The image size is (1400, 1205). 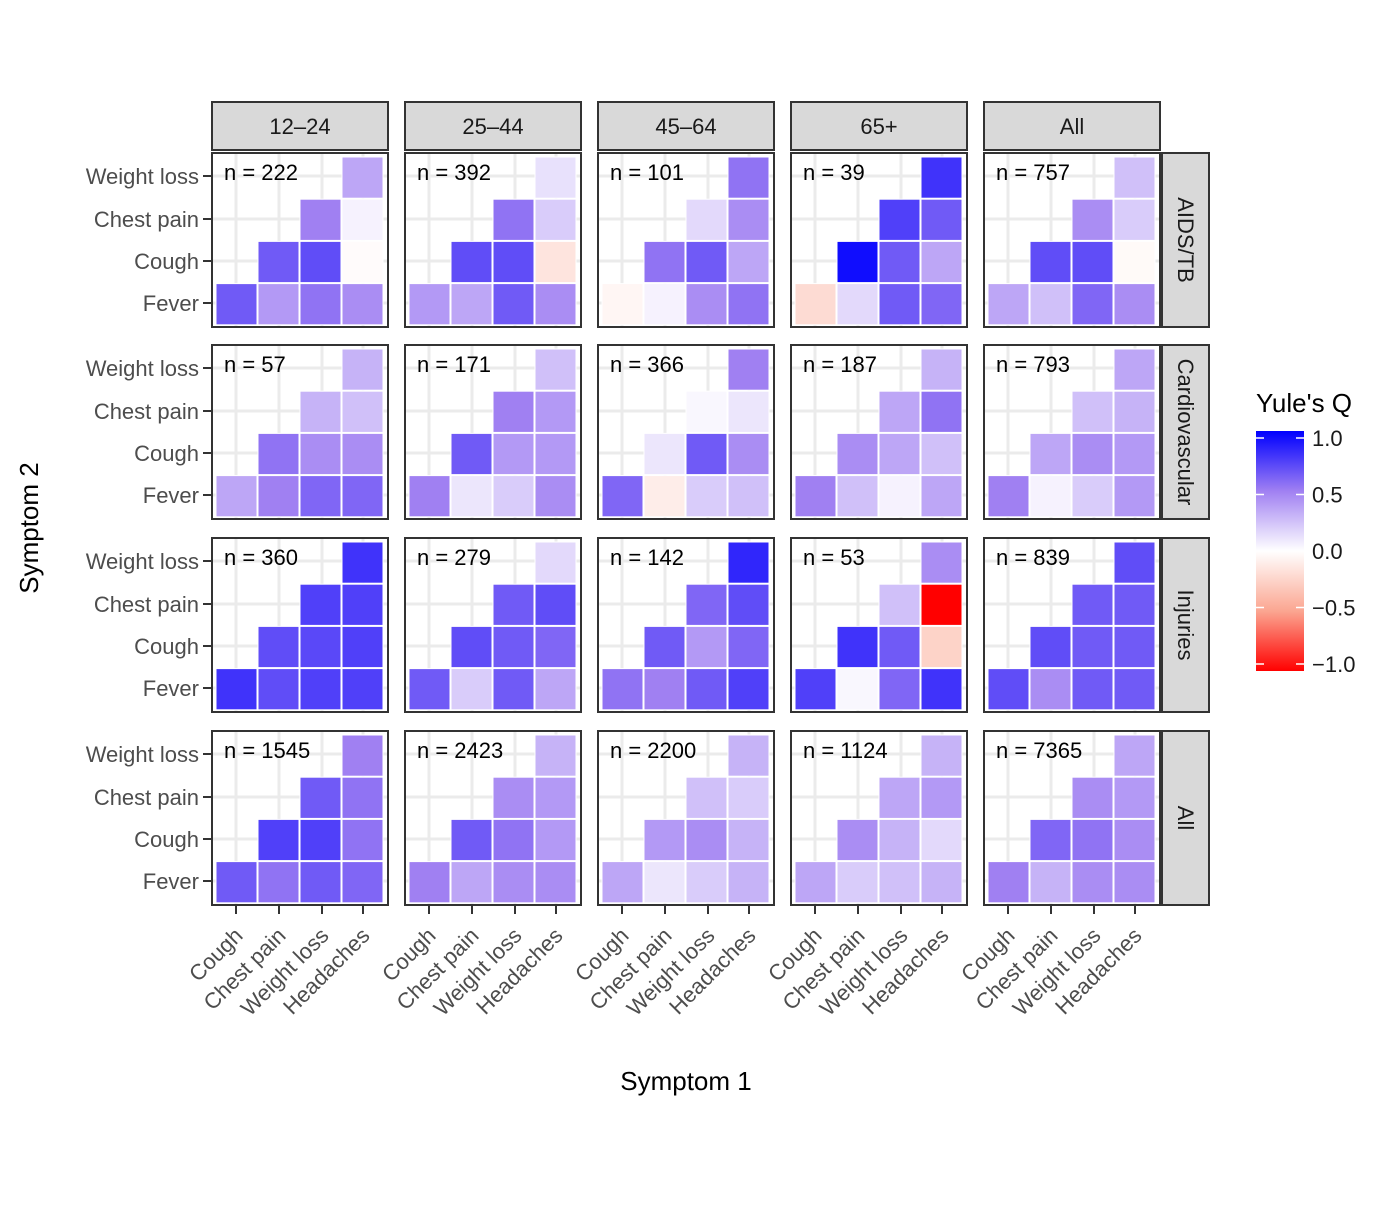 What do you see at coordinates (878, 126) in the screenshot?
I see `column-strip-label: 65+` at bounding box center [878, 126].